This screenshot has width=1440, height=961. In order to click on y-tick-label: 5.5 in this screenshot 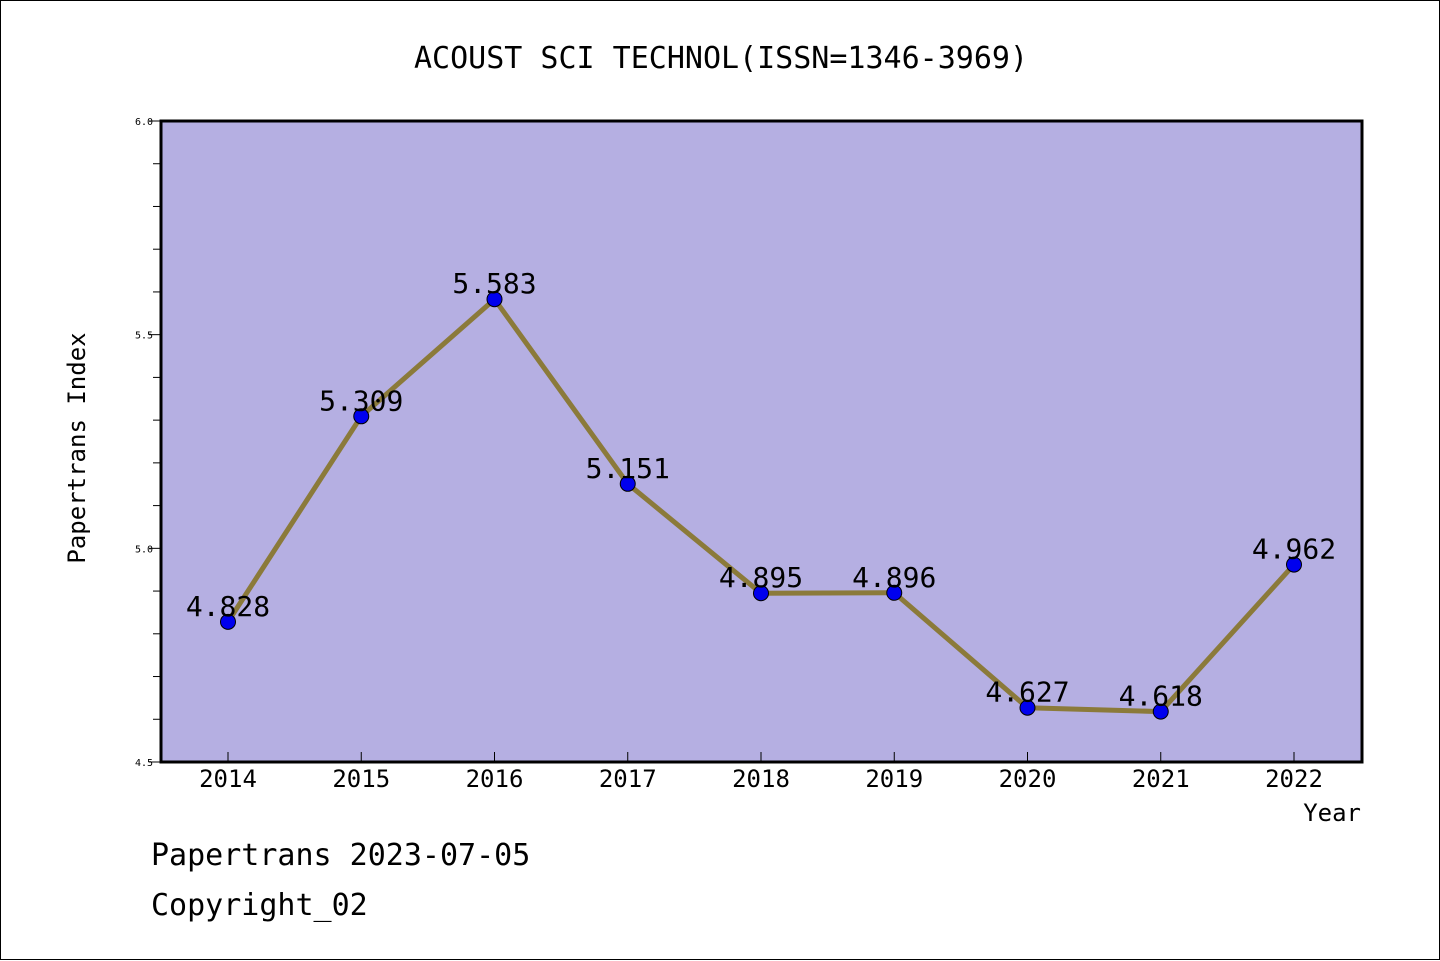, I will do `click(144, 336)`.